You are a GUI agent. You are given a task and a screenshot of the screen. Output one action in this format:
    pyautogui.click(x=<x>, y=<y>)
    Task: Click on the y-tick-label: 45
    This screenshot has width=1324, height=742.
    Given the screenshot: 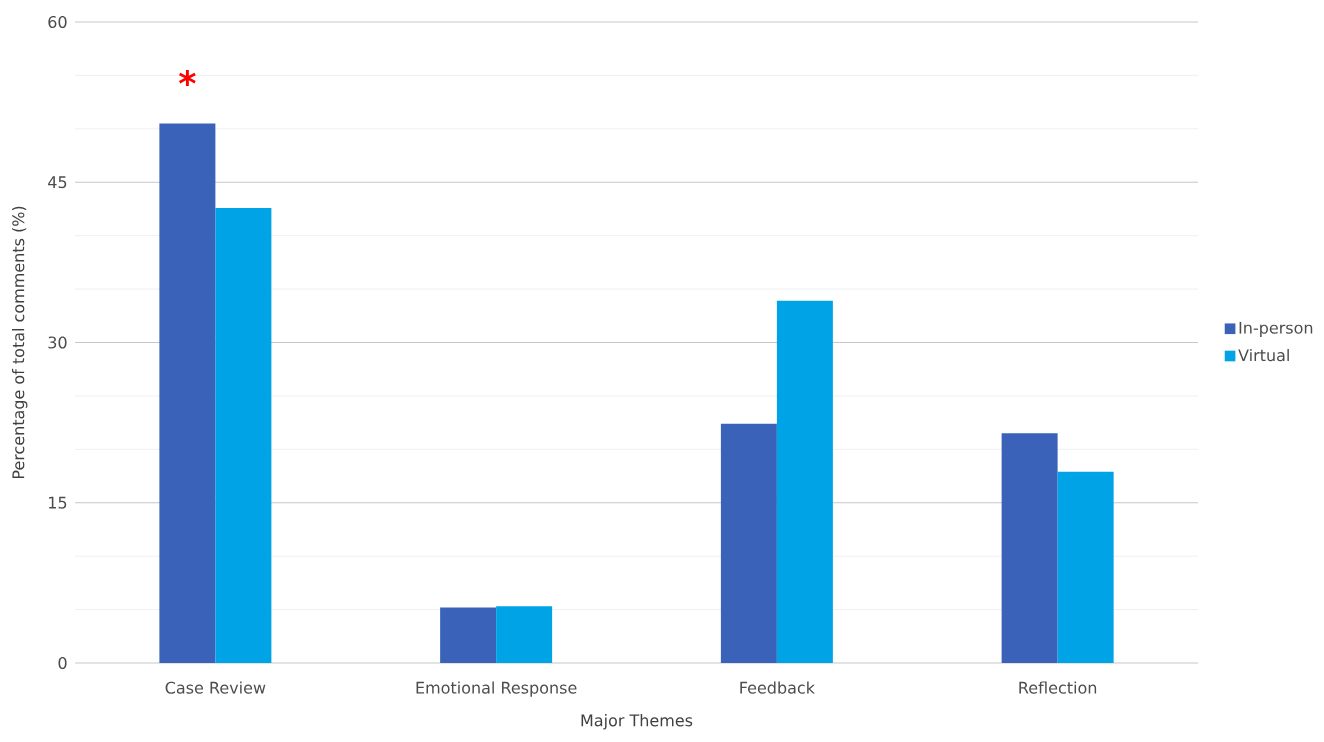 What is the action you would take?
    pyautogui.click(x=57, y=182)
    